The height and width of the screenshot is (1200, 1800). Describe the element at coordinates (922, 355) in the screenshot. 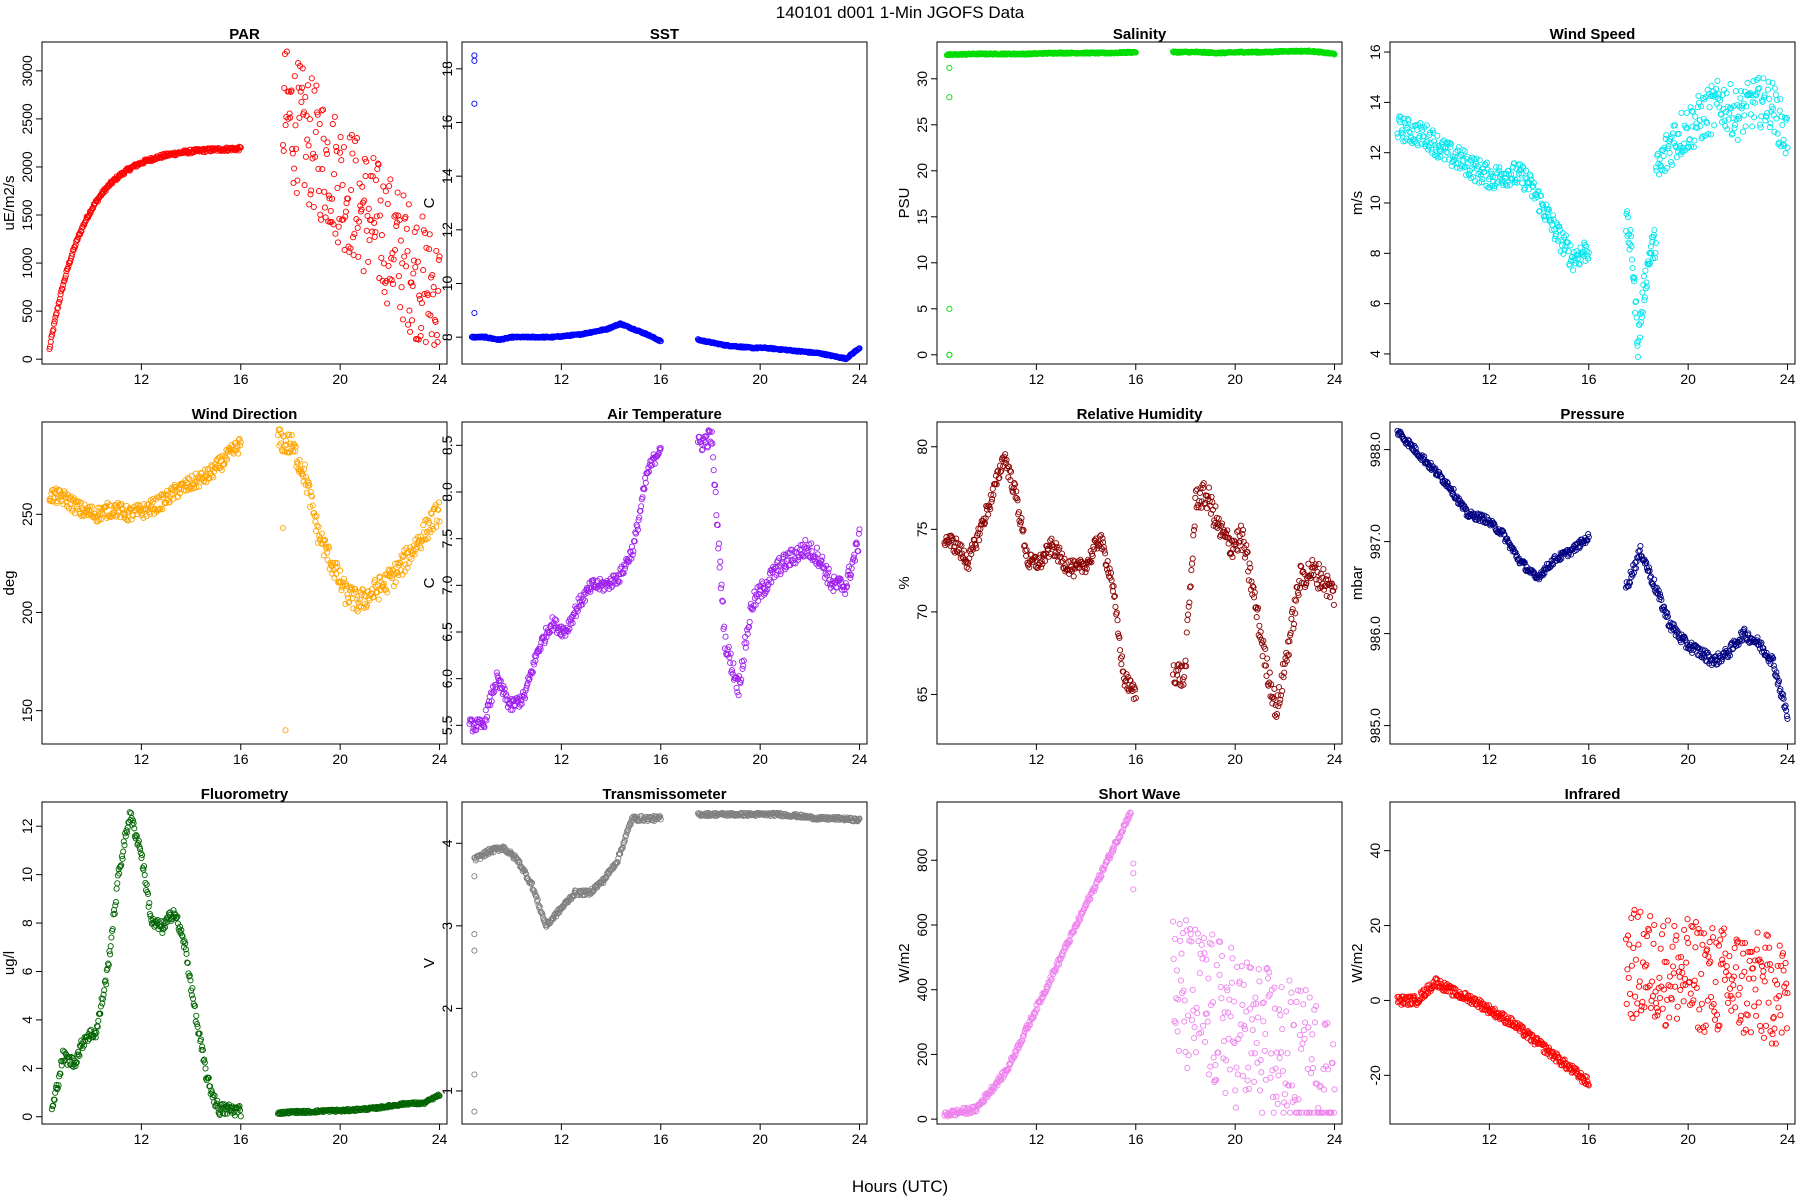

I see `y-tick-label: 0` at that location.